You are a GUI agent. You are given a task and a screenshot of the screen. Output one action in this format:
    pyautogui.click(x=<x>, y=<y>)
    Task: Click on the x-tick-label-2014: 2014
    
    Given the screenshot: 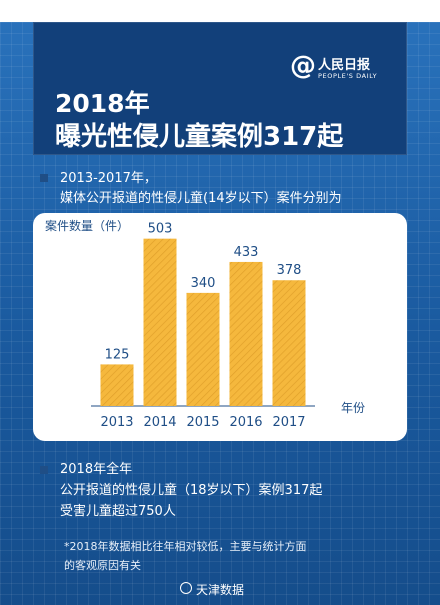 What is the action you would take?
    pyautogui.click(x=159, y=422)
    